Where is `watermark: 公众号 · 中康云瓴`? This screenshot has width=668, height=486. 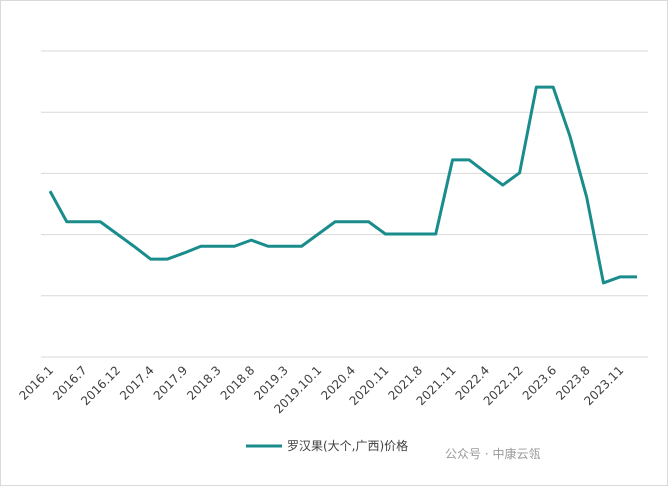
watermark: 公众号 · 中康云瓴 is located at coordinates (492, 453).